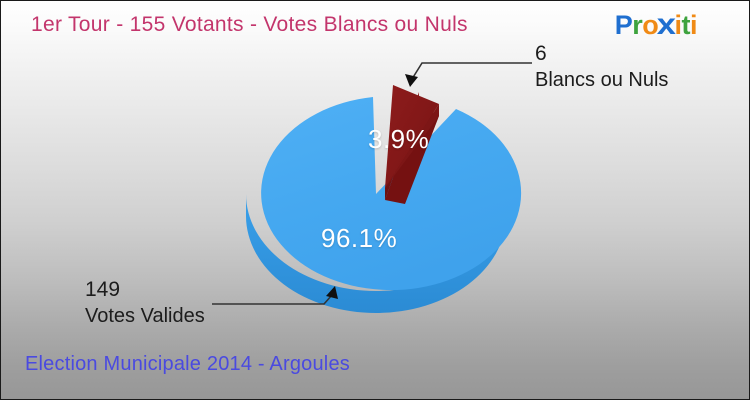  Describe the element at coordinates (623, 25) in the screenshot. I see `logo-letter-p: P` at that location.